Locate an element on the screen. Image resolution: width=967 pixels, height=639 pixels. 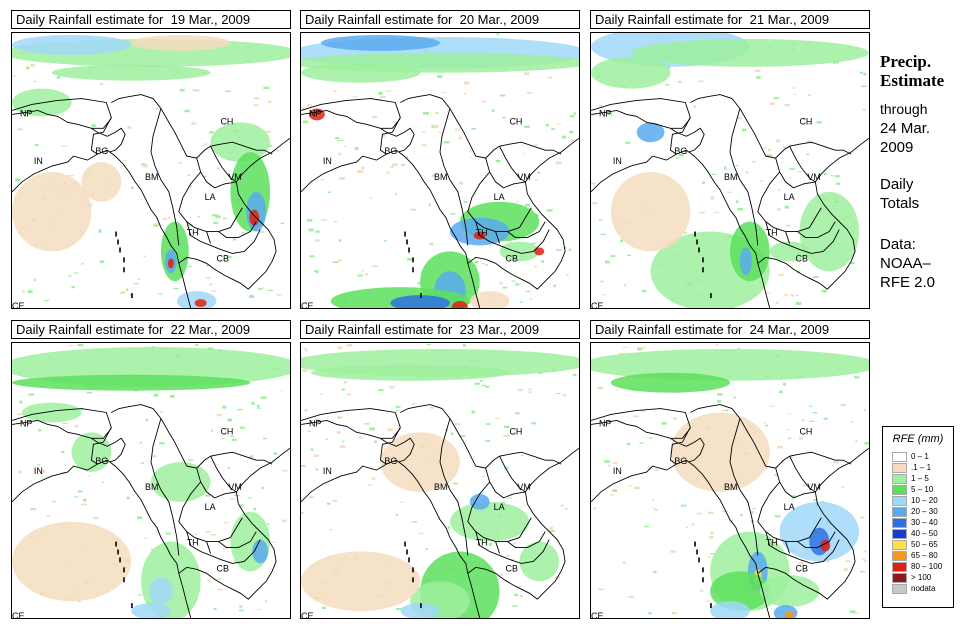
country-label: CH is located at coordinates (805, 431).